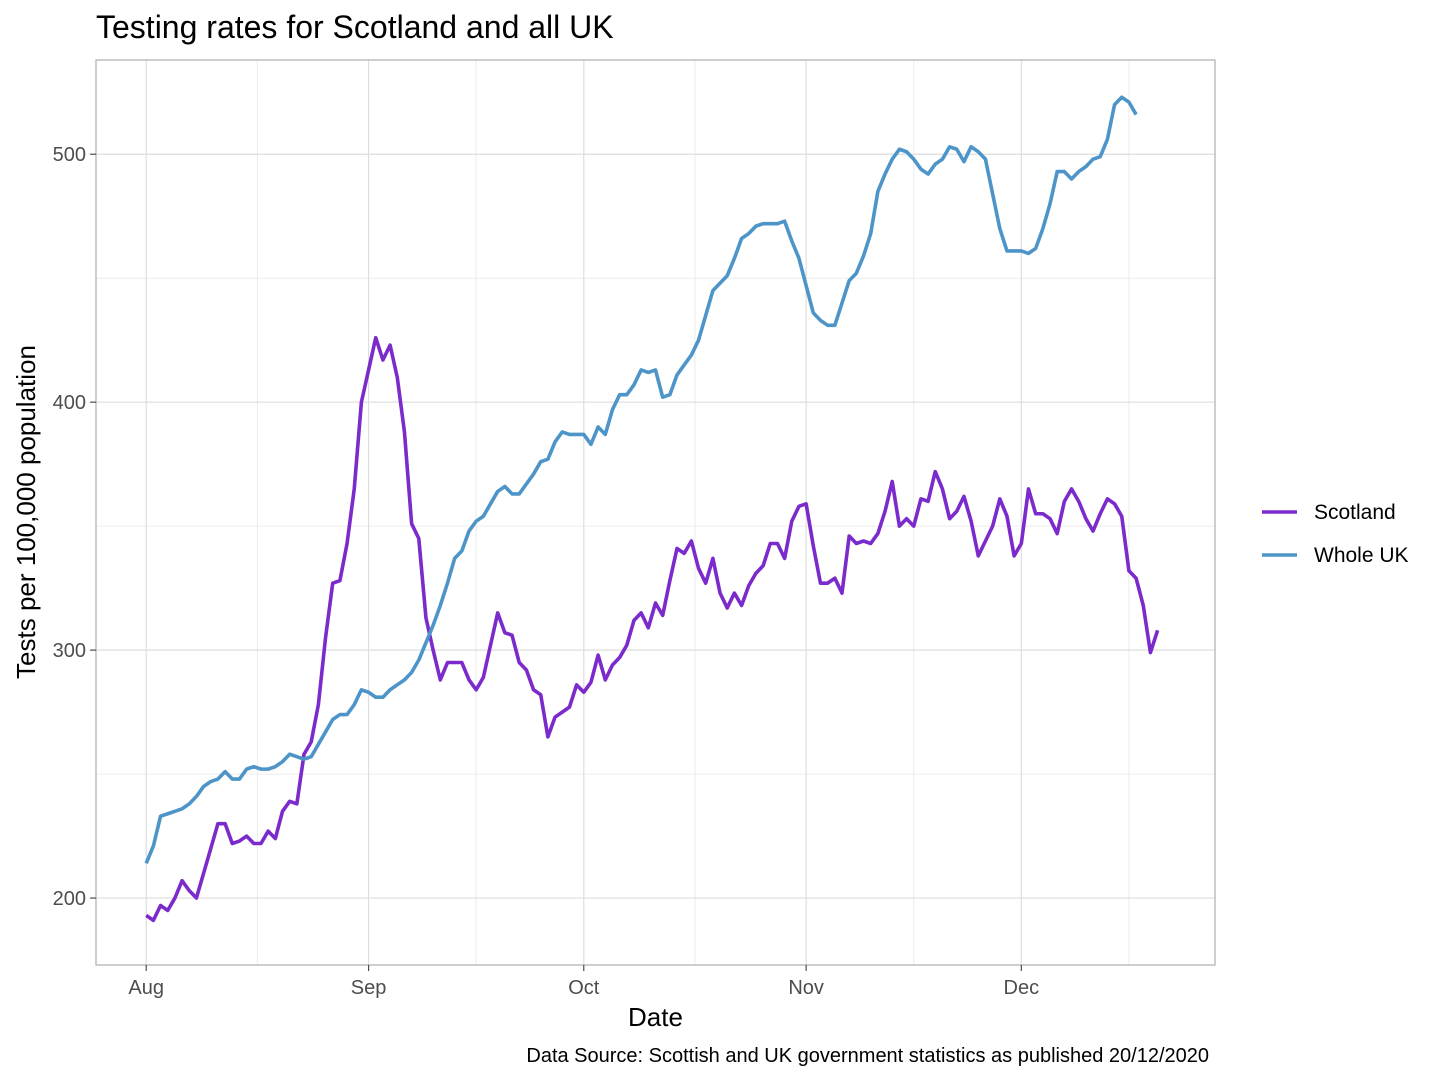  I want to click on legend-label-whole-uk: Whole UK, so click(1361, 555).